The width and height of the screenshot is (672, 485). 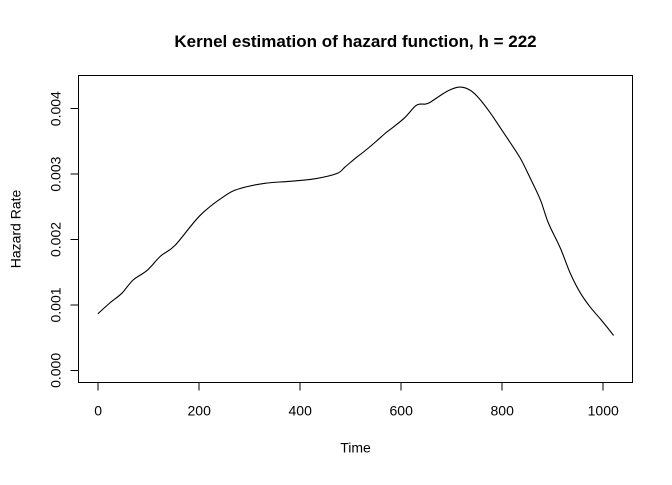 What do you see at coordinates (355, 448) in the screenshot?
I see `x-axis-title: Time` at bounding box center [355, 448].